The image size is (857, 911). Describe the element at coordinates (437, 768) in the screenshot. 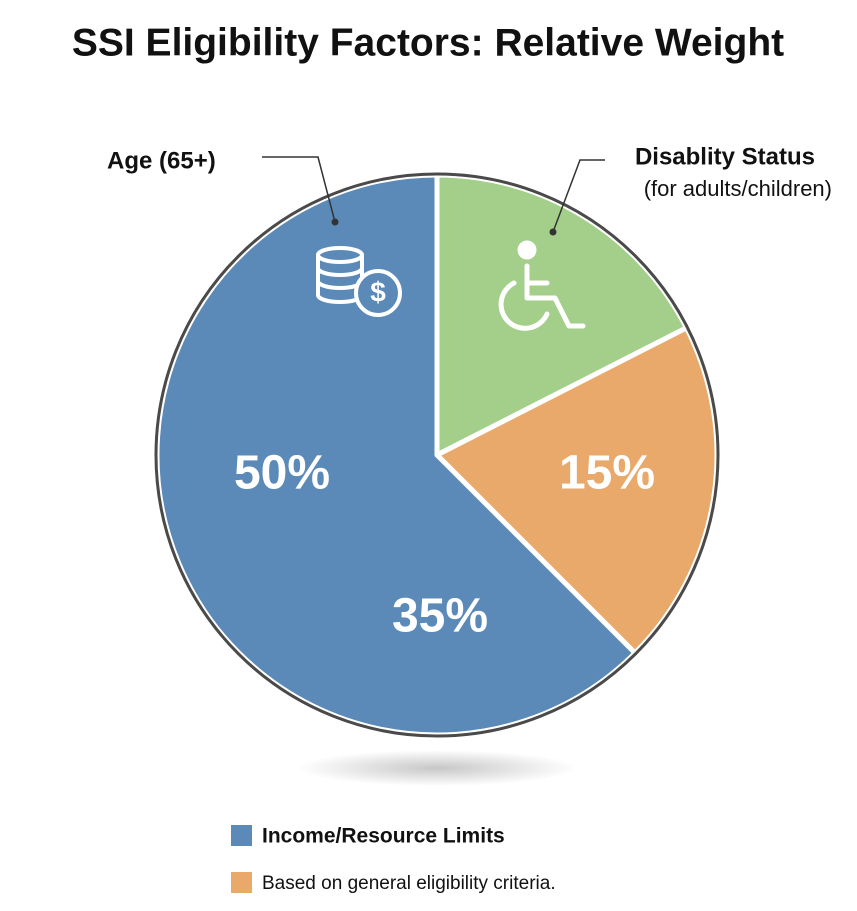

I see `pie-shadow` at that location.